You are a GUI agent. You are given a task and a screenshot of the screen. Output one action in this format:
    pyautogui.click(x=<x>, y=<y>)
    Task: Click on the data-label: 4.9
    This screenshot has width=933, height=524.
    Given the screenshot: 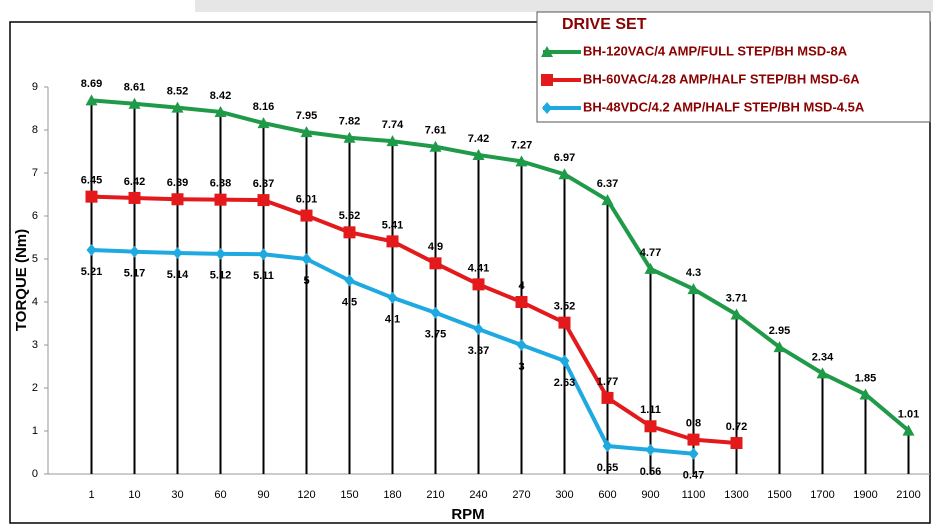 What is the action you would take?
    pyautogui.click(x=435, y=247)
    